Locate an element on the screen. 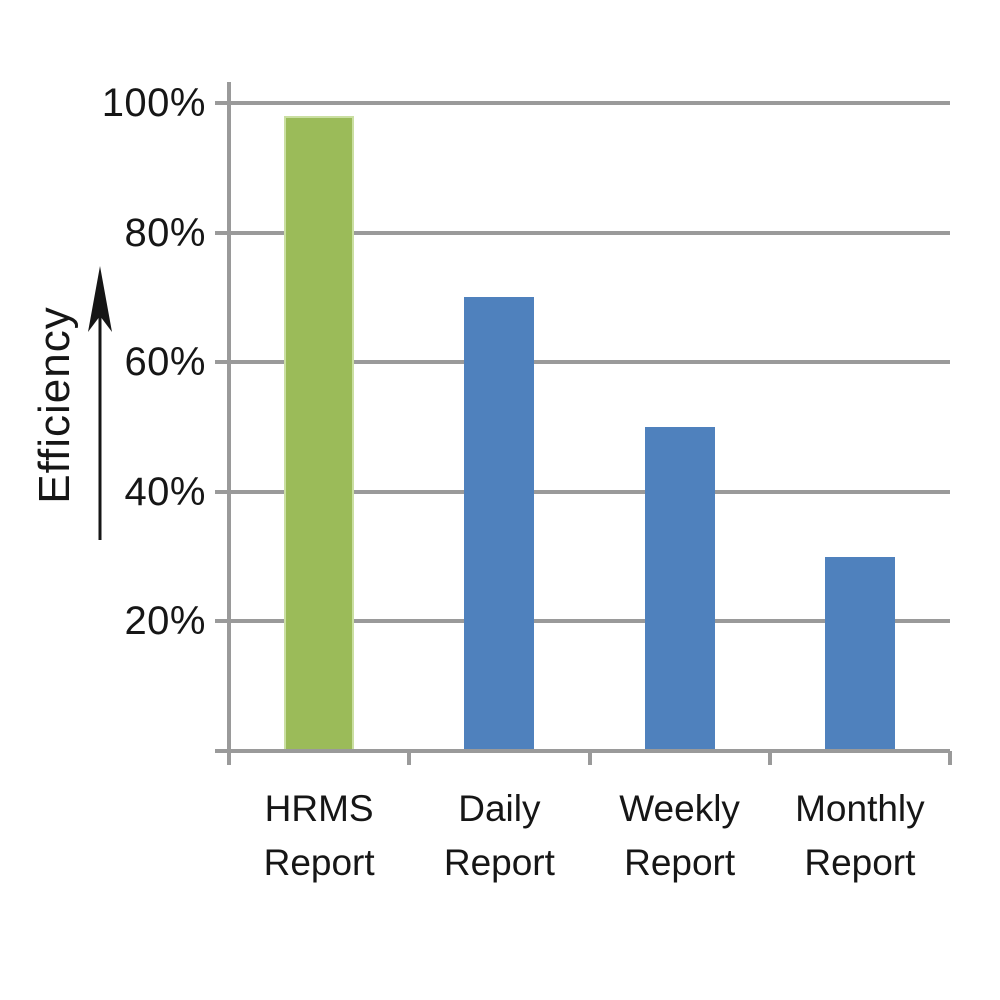 The image size is (1000, 1000). x-category-label-monthly: Monthly Report is located at coordinates (860, 835).